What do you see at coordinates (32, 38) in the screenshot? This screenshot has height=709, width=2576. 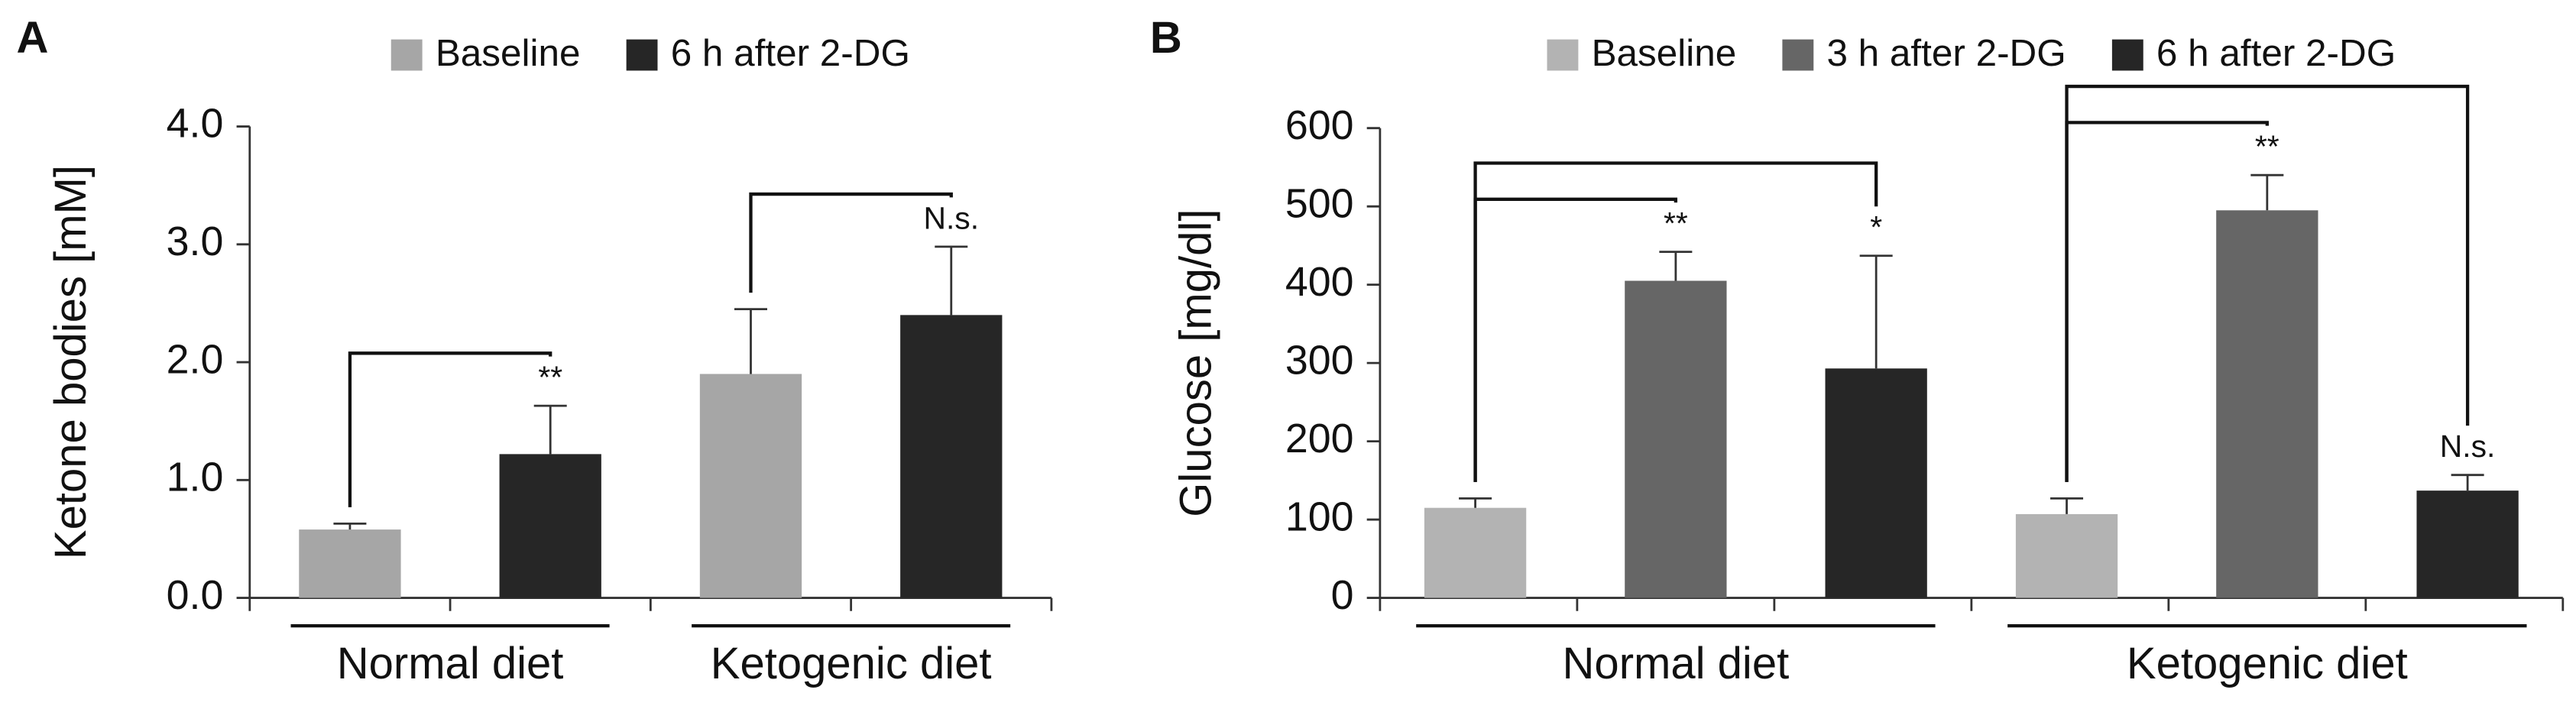 I see `panel-label: A` at bounding box center [32, 38].